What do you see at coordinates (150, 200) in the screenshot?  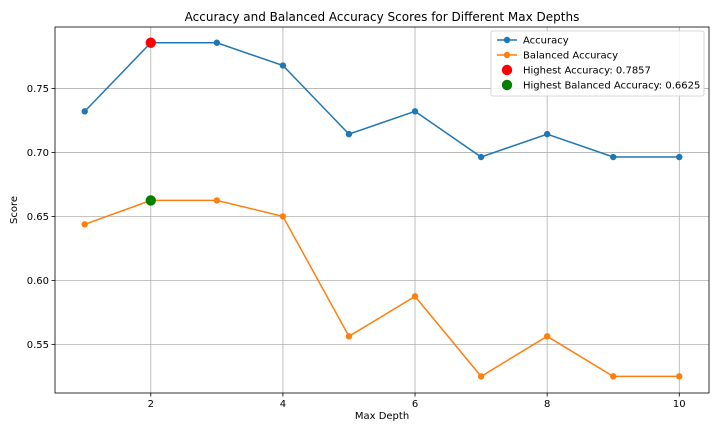 I see `highest-balanced-accuracy-point` at bounding box center [150, 200].